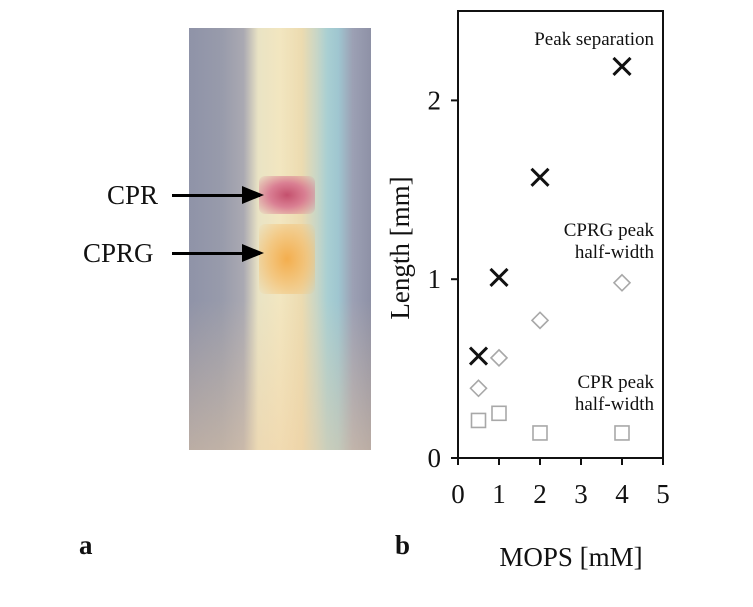  What do you see at coordinates (622, 494) in the screenshot?
I see `x-tick-label: 4` at bounding box center [622, 494].